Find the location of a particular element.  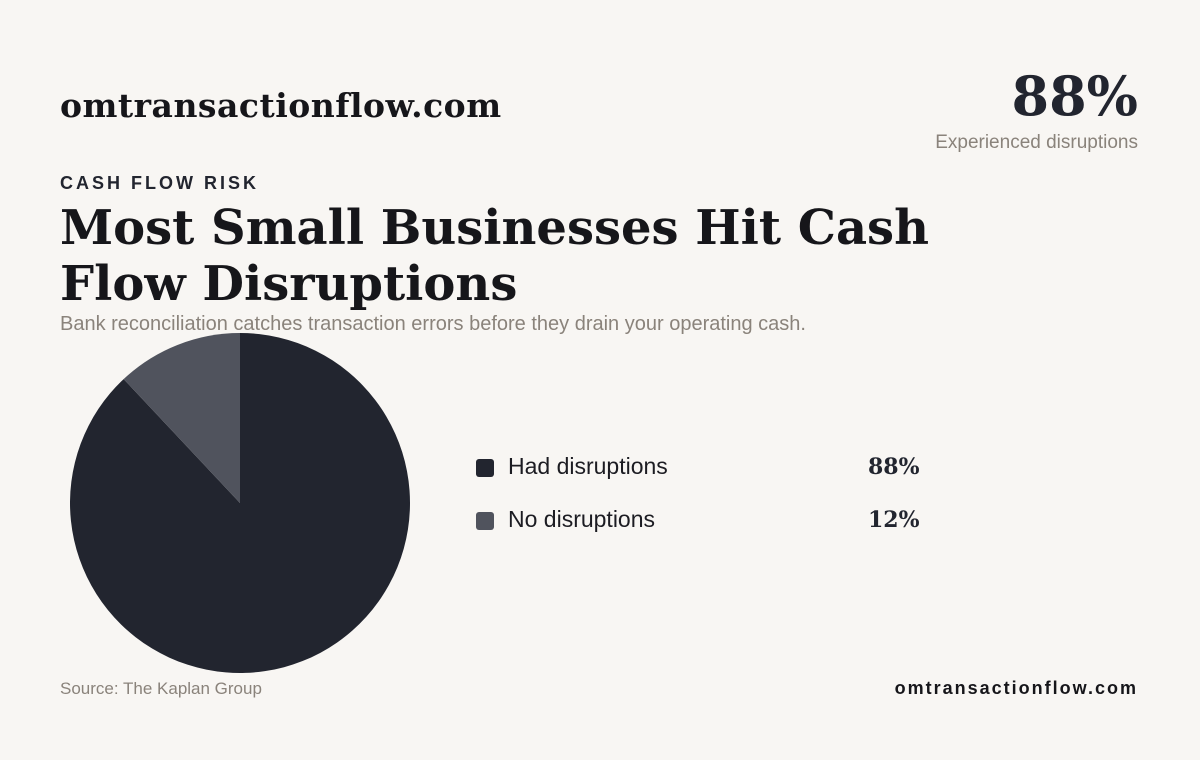

site-brand: omtransactionflow.com is located at coordinates (281, 105).